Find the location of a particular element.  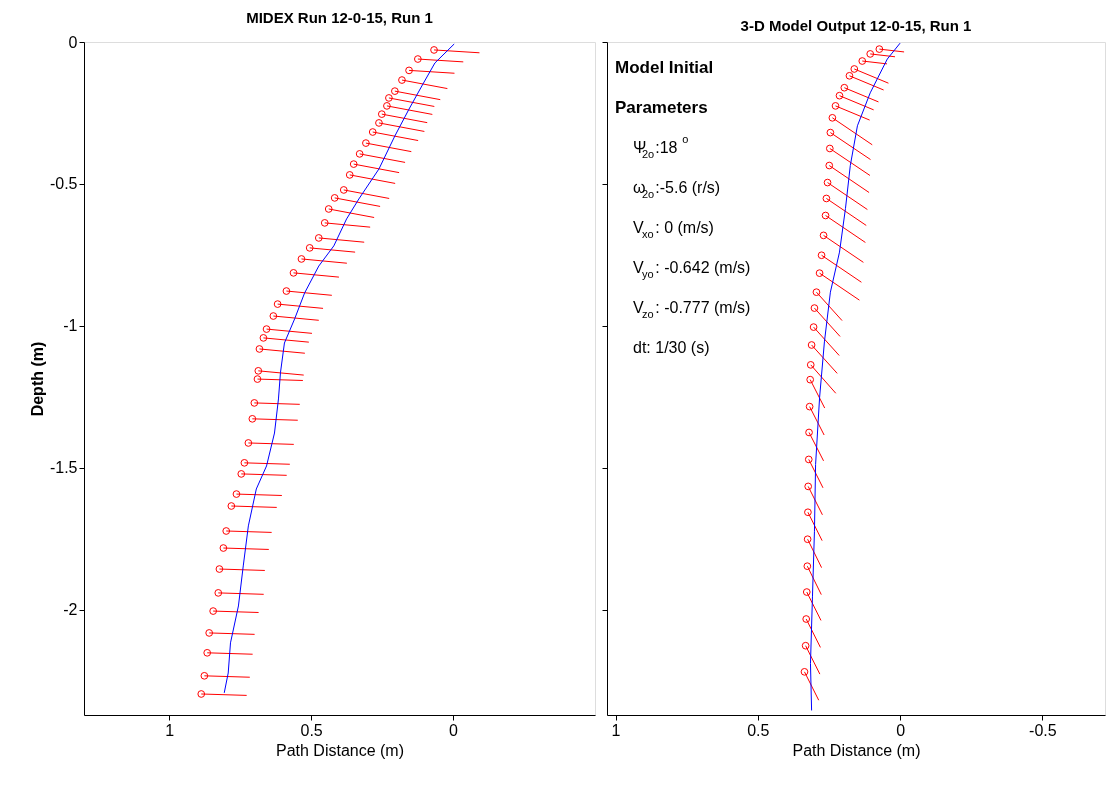

y-tick-label: 0 is located at coordinates (73, 42).